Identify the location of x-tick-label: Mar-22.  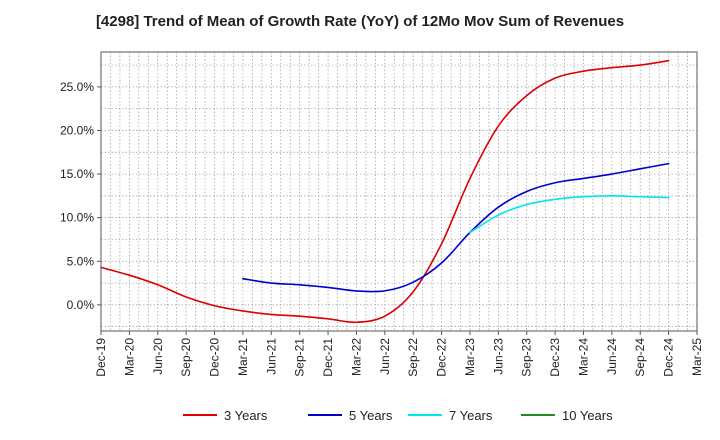
(356, 357).